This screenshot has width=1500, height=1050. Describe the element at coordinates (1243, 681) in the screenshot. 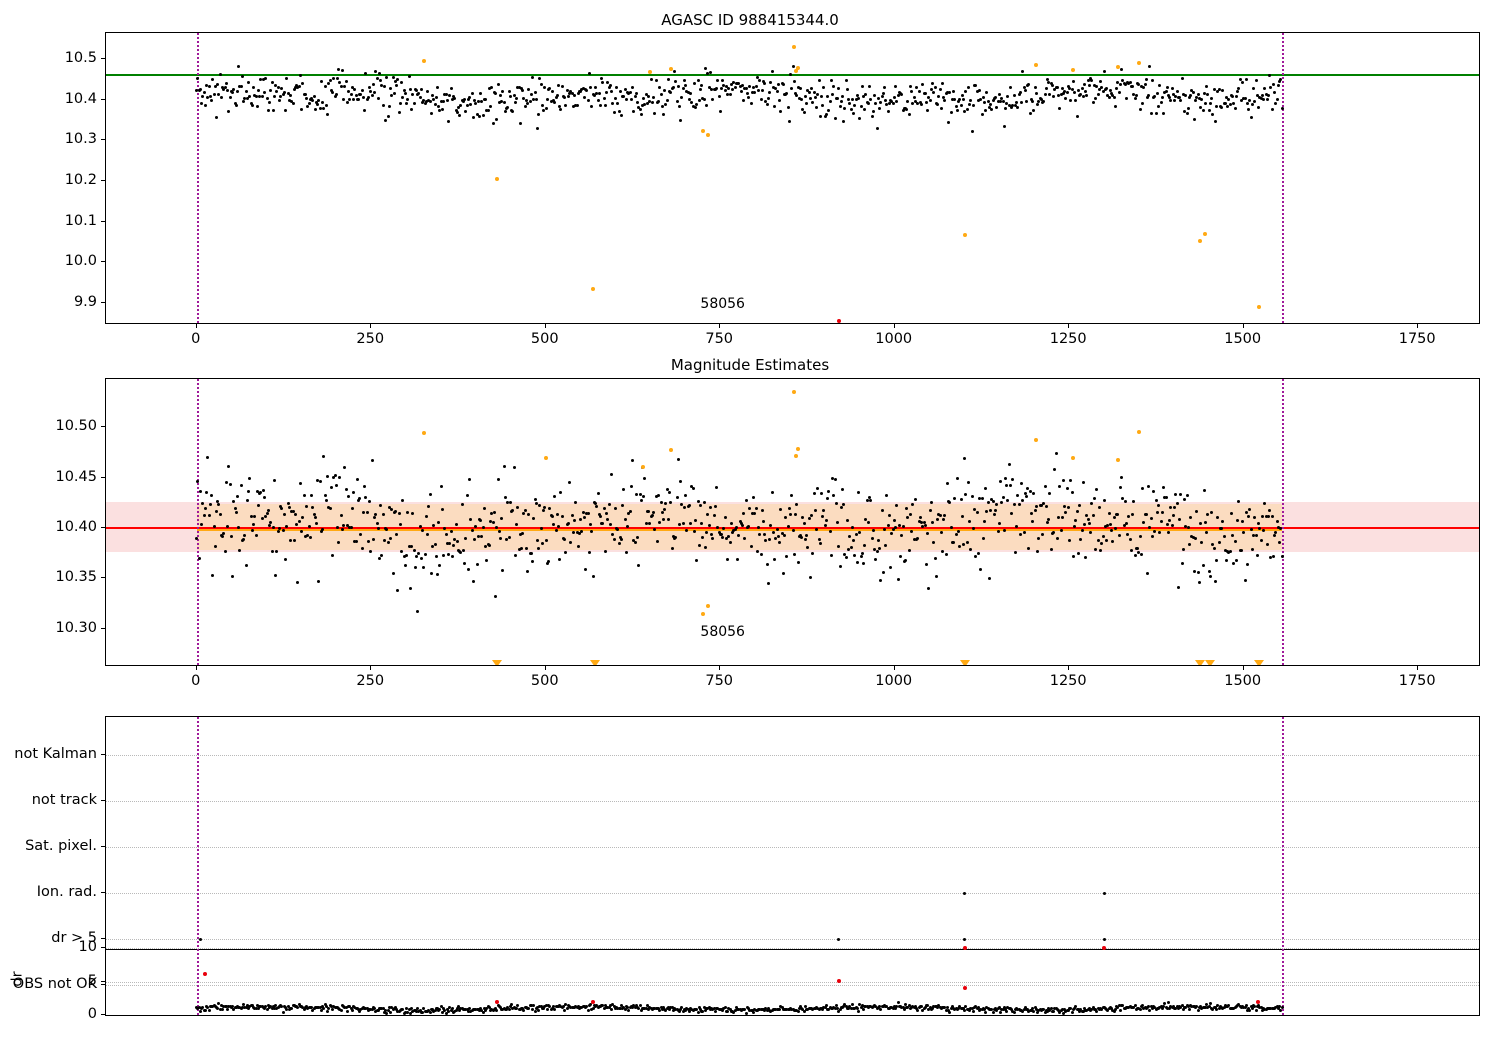

I see `x-tick-label: 1500` at that location.